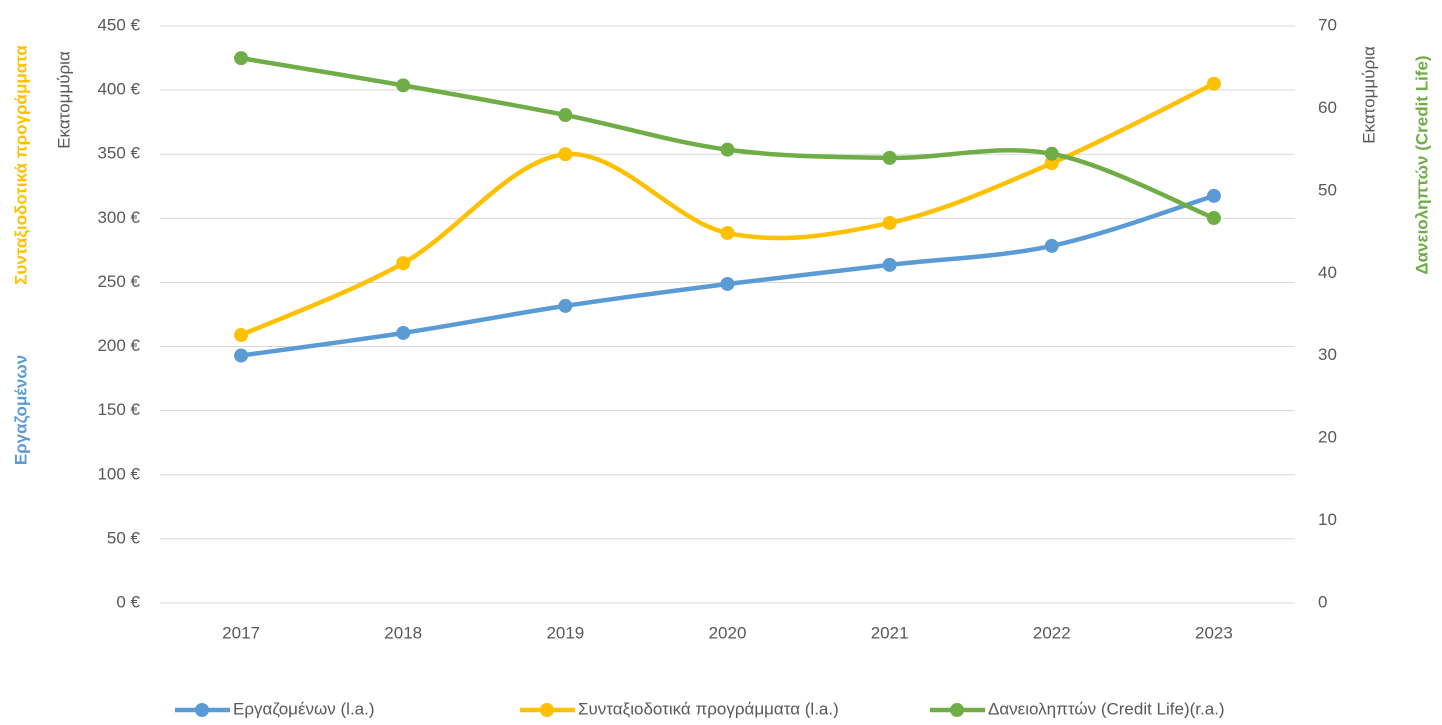 Image resolution: width=1442 pixels, height=725 pixels. What do you see at coordinates (241, 632) in the screenshot?
I see `x-tick-label: 2017` at bounding box center [241, 632].